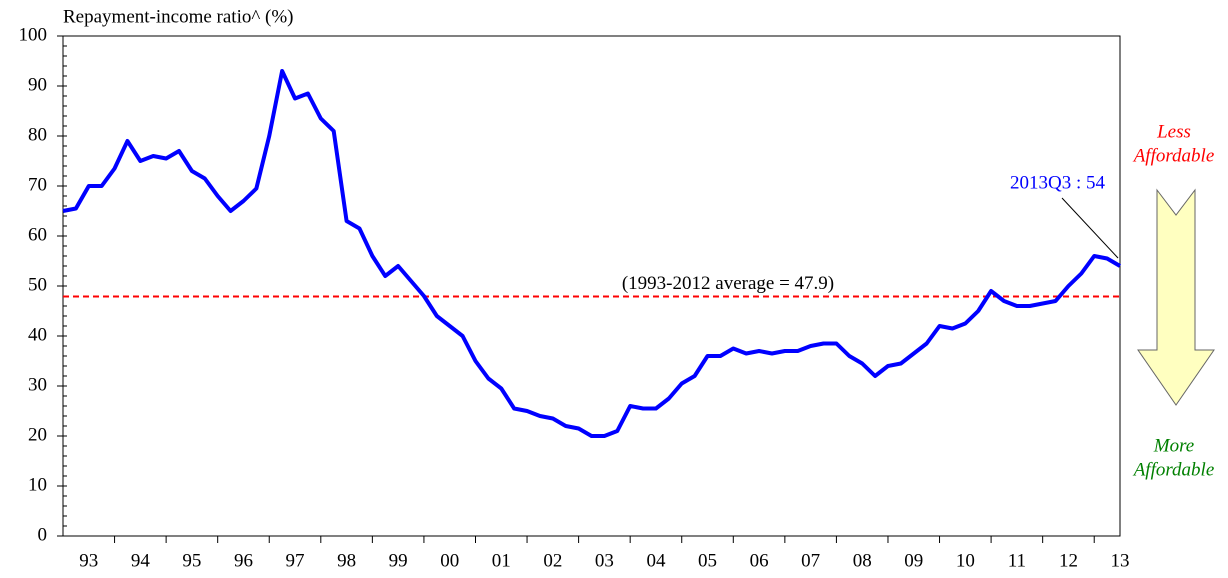 The image size is (1228, 578). What do you see at coordinates (43, 534) in the screenshot?
I see `y-tick-label: 0` at bounding box center [43, 534].